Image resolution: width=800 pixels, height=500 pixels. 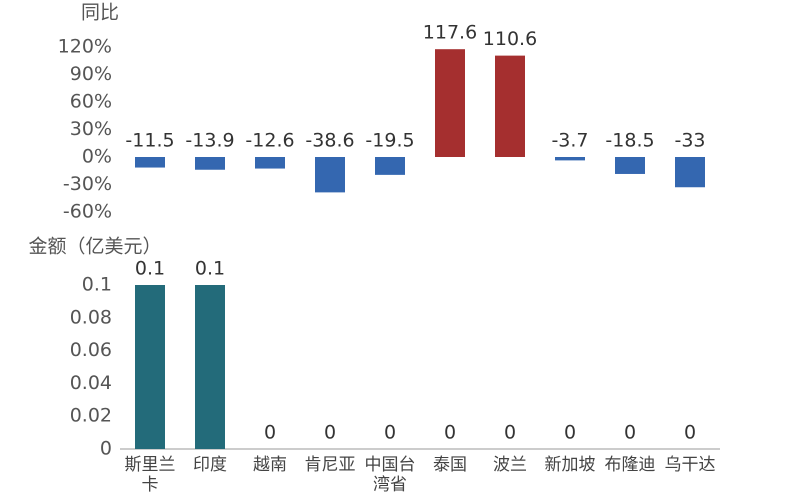 I want to click on y-tick-label: -60%, so click(x=87, y=212).